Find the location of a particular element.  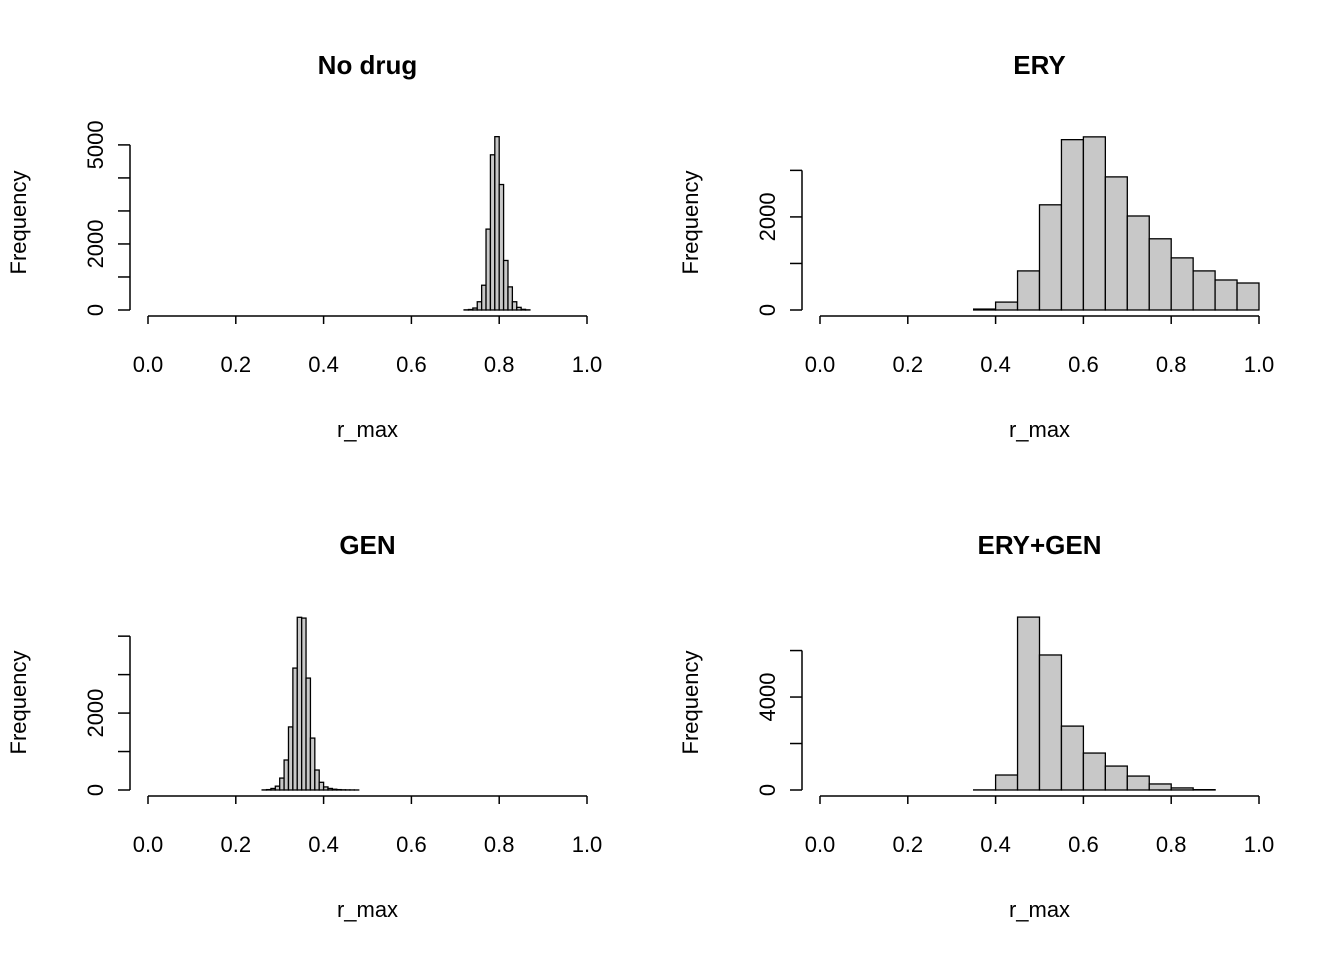

chart-title: GEN is located at coordinates (367, 545).